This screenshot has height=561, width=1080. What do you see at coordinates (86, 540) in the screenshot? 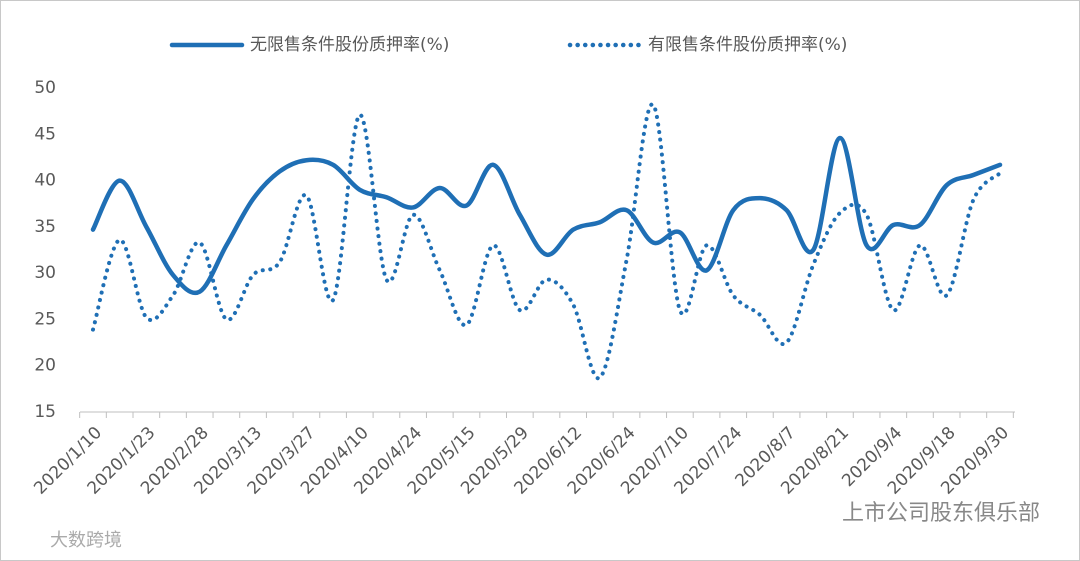
I see `watermark: 大数跨境` at bounding box center [86, 540].